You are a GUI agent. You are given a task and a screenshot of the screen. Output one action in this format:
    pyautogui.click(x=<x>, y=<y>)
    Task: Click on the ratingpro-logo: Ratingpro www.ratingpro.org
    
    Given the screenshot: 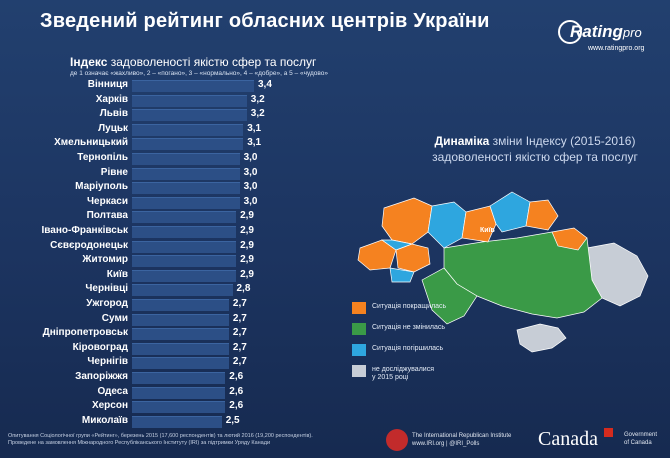 What is the action you would take?
    pyautogui.click(x=608, y=38)
    